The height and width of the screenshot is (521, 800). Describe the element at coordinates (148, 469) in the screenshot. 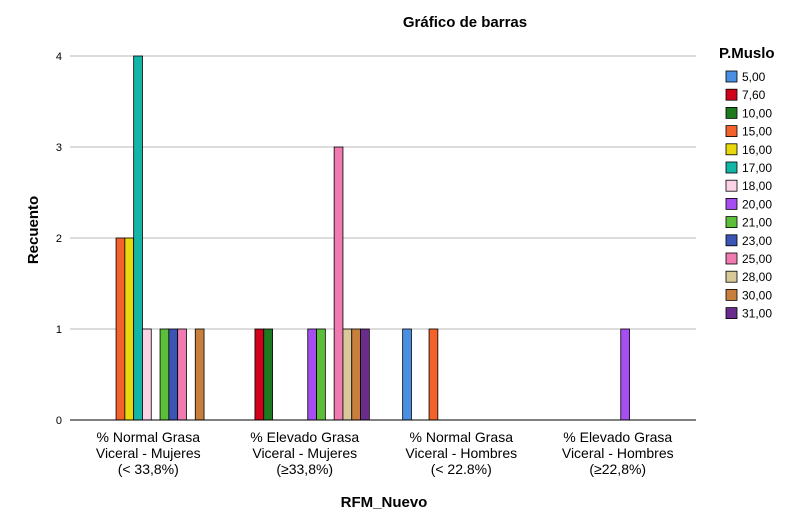

I see `x-category-label: (< 33,8%)` at that location.